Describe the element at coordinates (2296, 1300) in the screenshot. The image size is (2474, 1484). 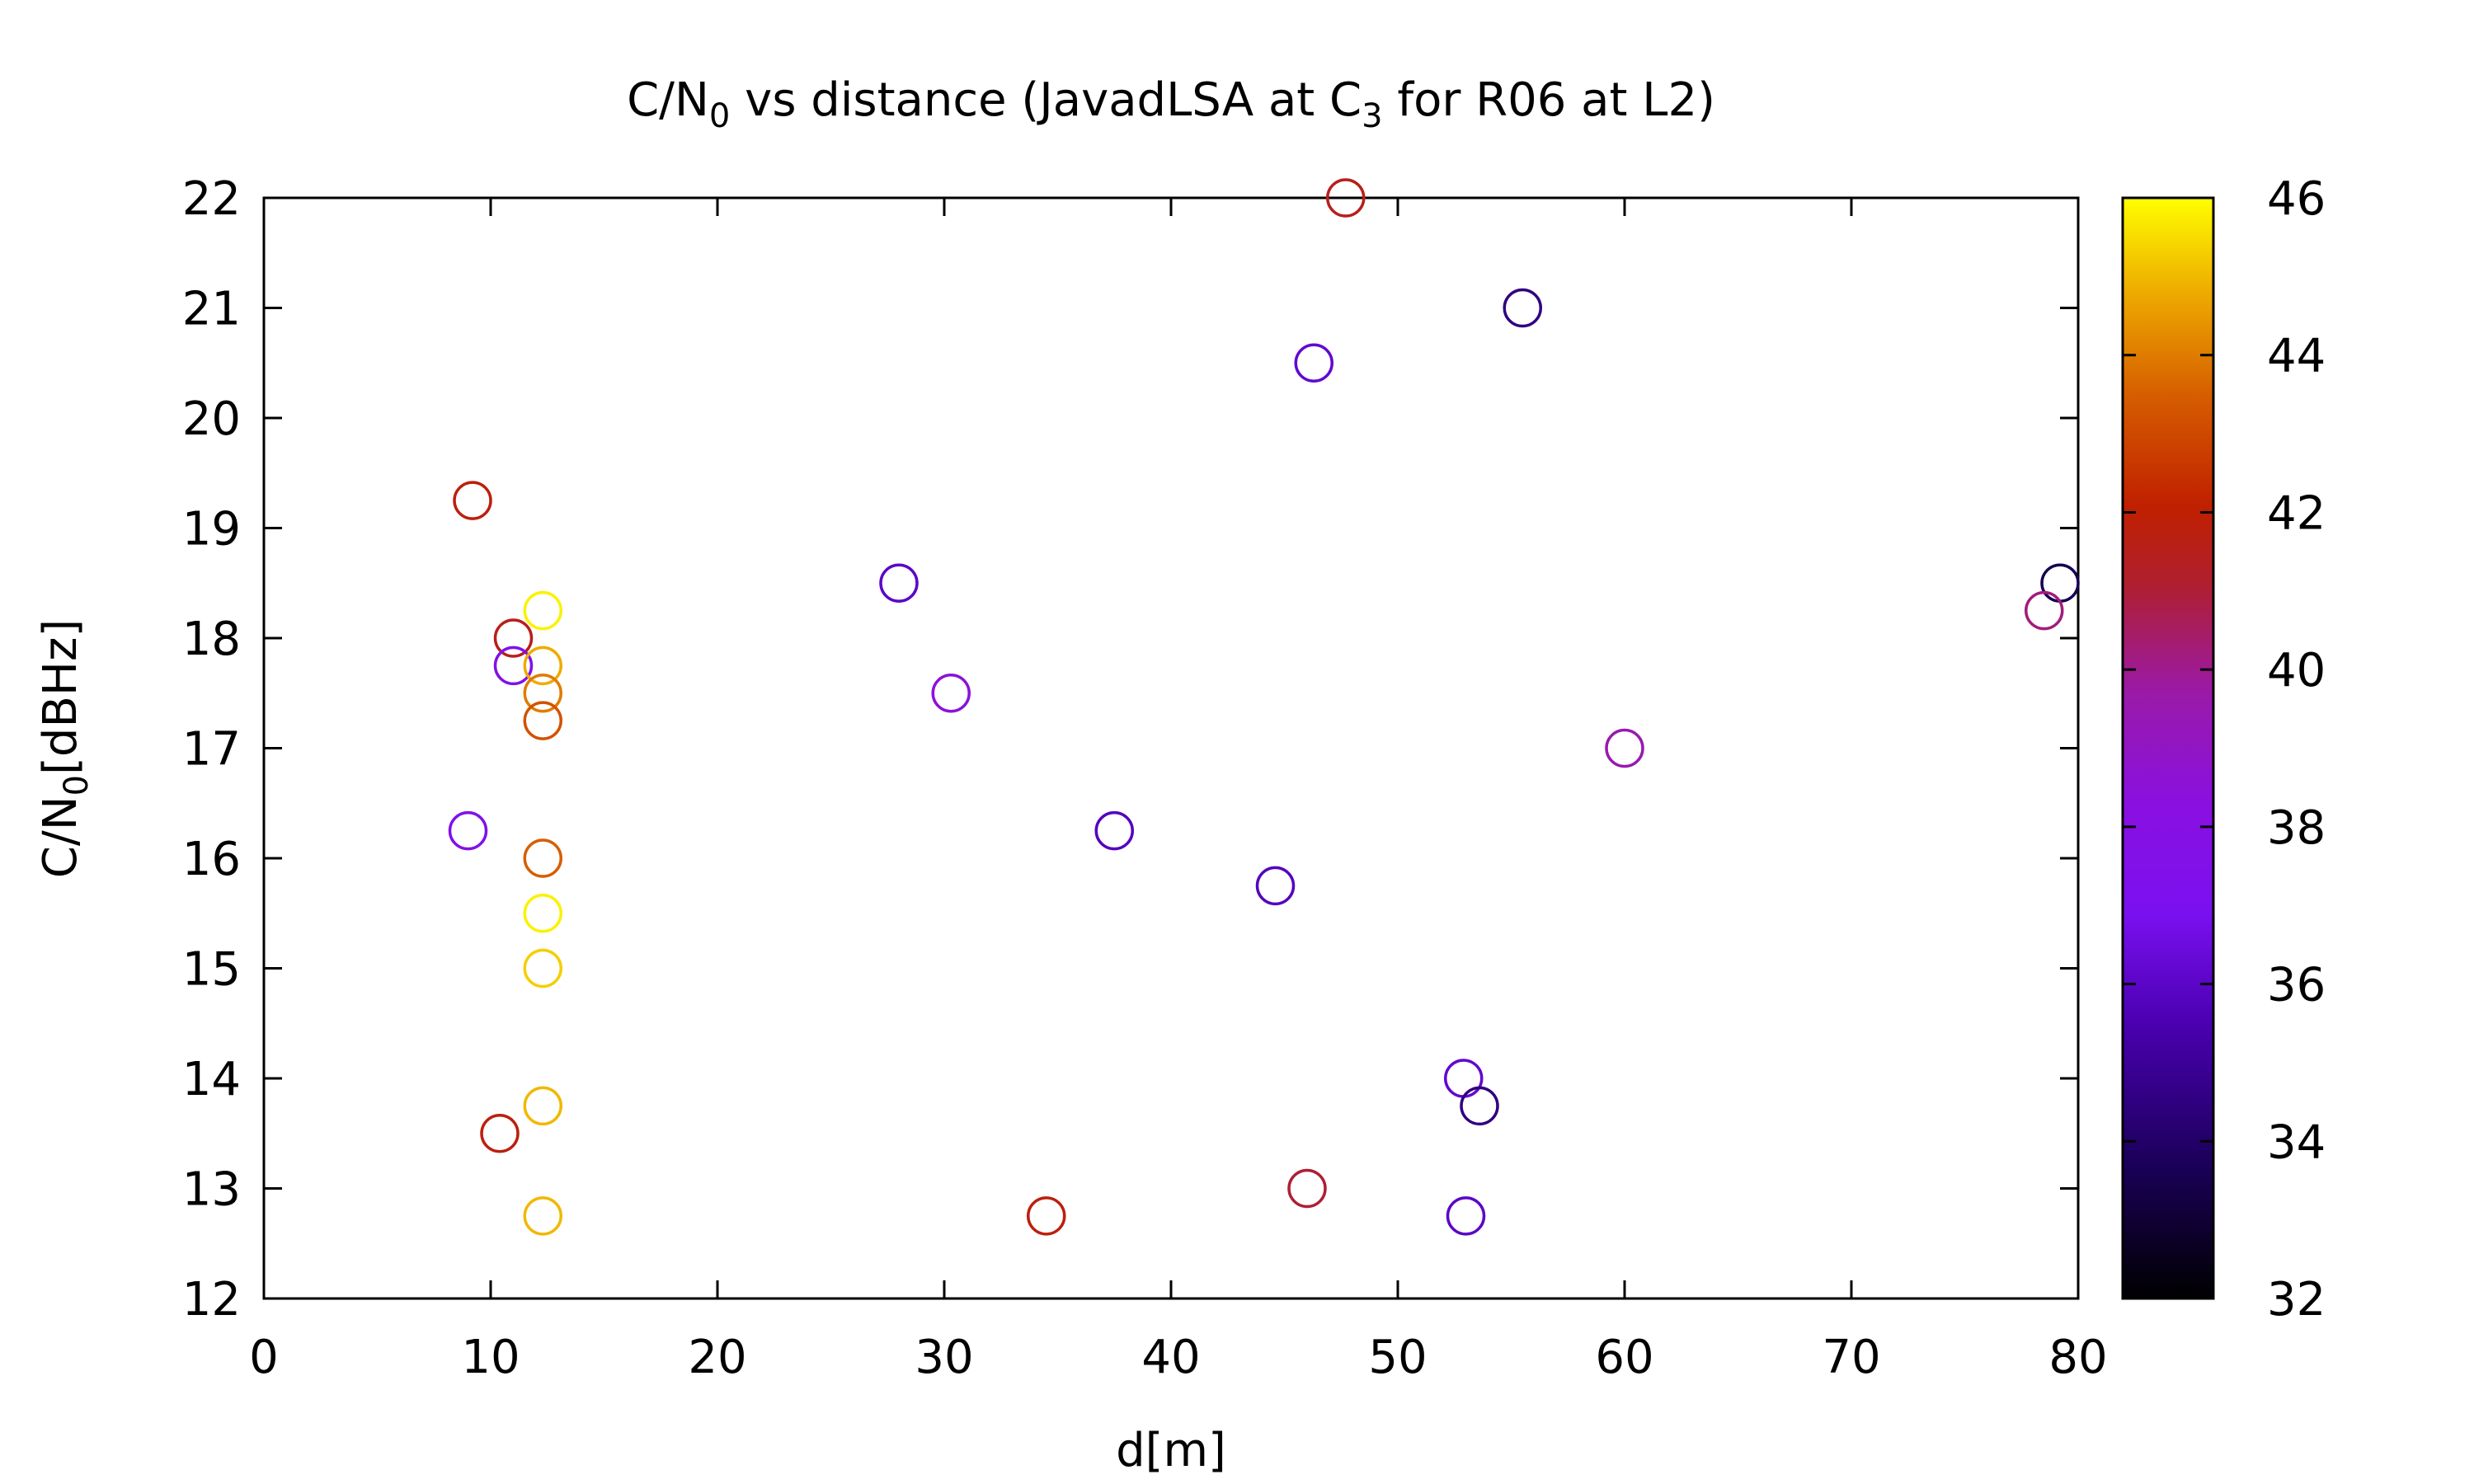
I see `colorbar-tick-label: 32` at that location.